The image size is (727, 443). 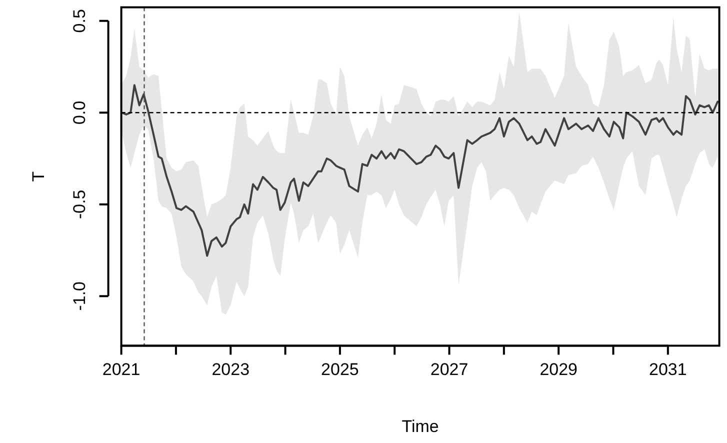 I want to click on x-tick-label: 2021, so click(x=121, y=369).